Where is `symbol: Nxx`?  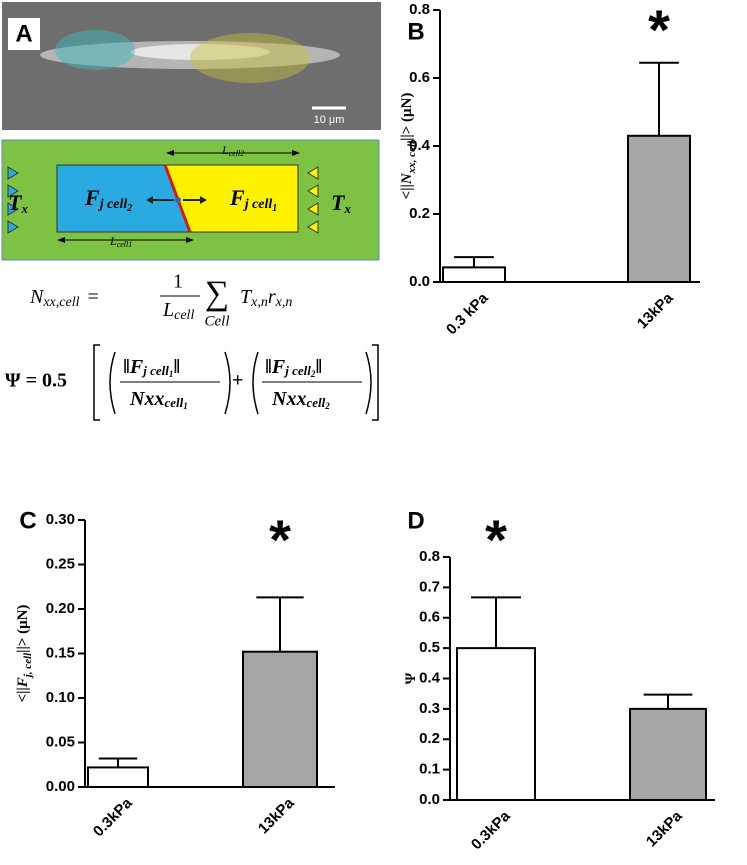 symbol: Nxx is located at coordinates (288, 399).